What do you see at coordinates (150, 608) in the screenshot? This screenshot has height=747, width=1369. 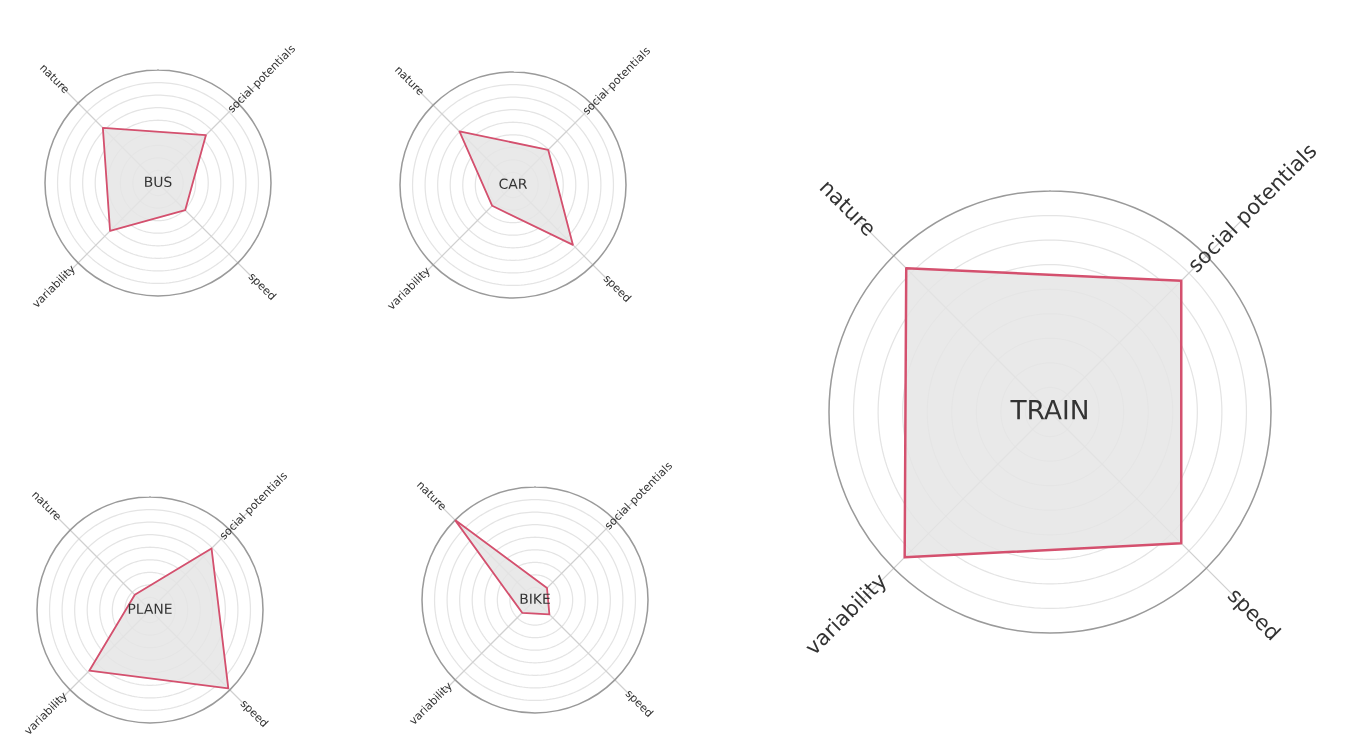 I see `text: PLANE` at bounding box center [150, 608].